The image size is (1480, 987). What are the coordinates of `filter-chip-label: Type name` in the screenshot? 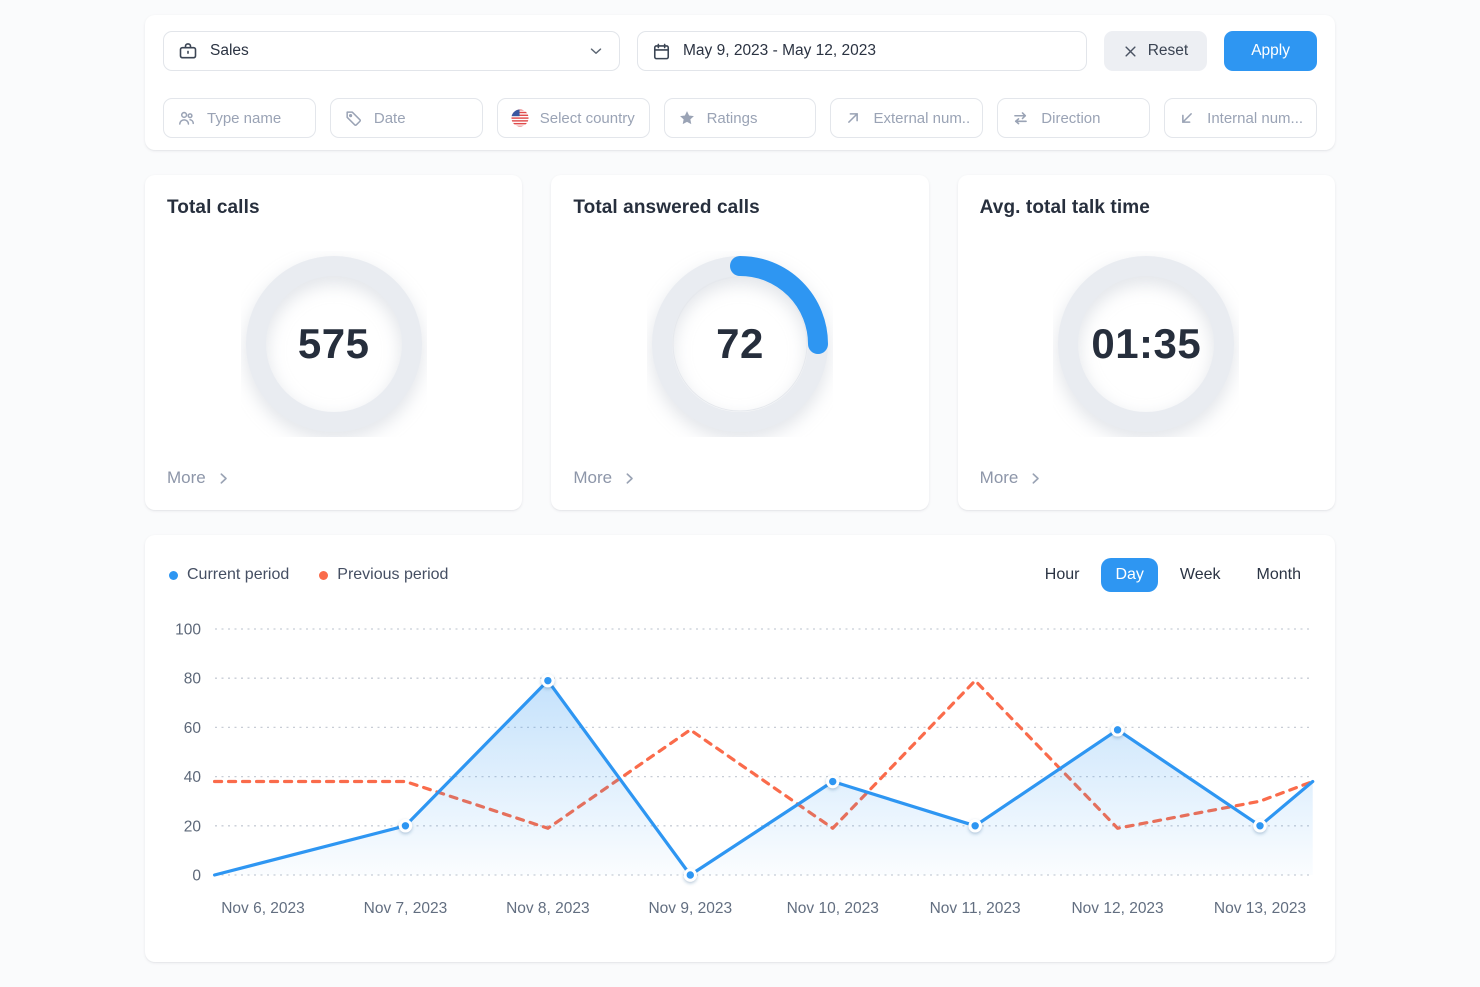 It's located at (244, 118).